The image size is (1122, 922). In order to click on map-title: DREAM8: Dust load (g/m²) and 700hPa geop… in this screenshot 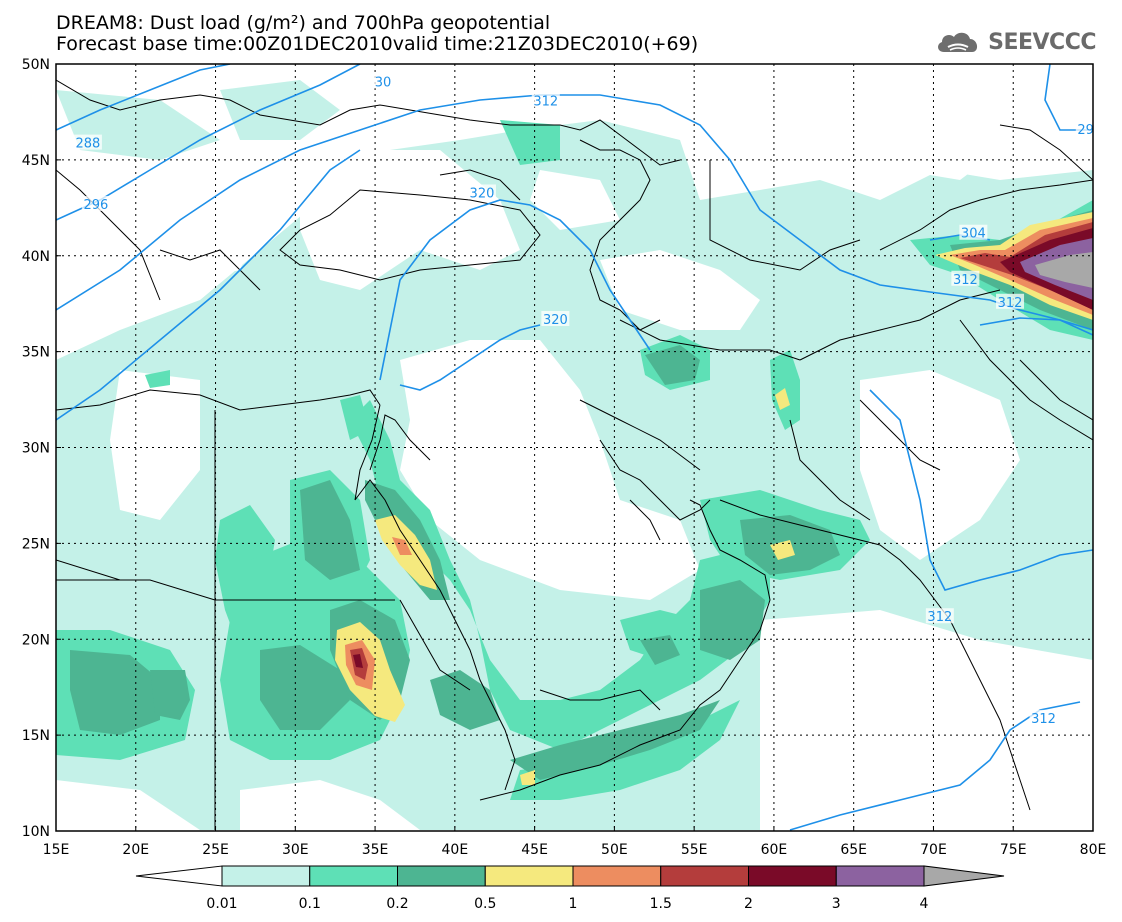, I will do `click(303, 23)`.